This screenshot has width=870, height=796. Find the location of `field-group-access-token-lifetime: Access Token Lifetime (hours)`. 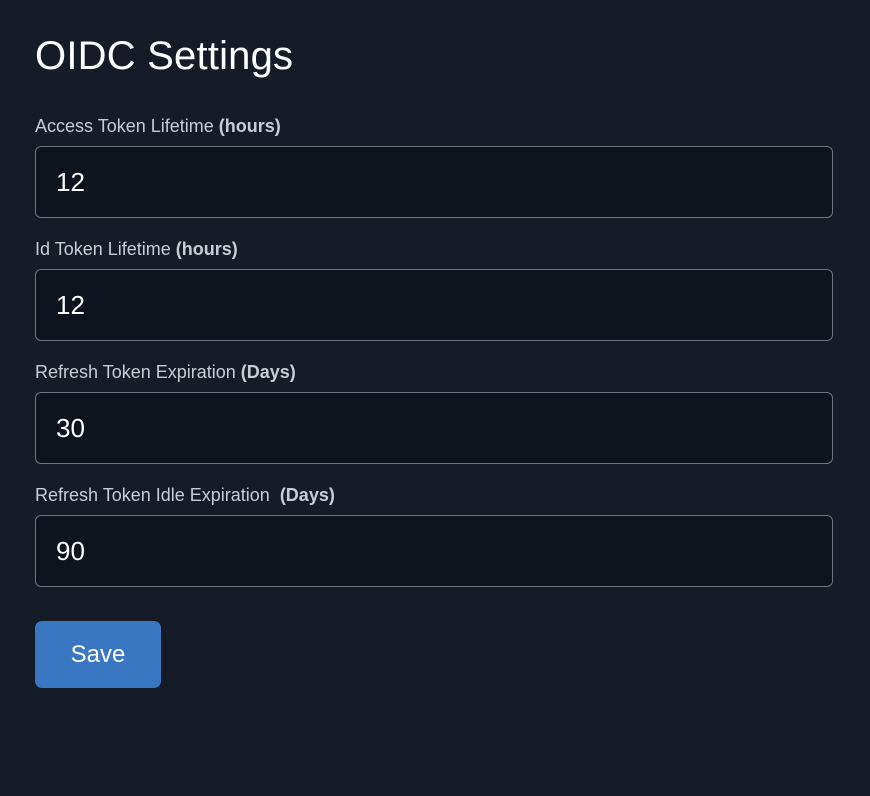

field-group-access-token-lifetime: Access Token Lifetime (hours) is located at coordinates (434, 166).